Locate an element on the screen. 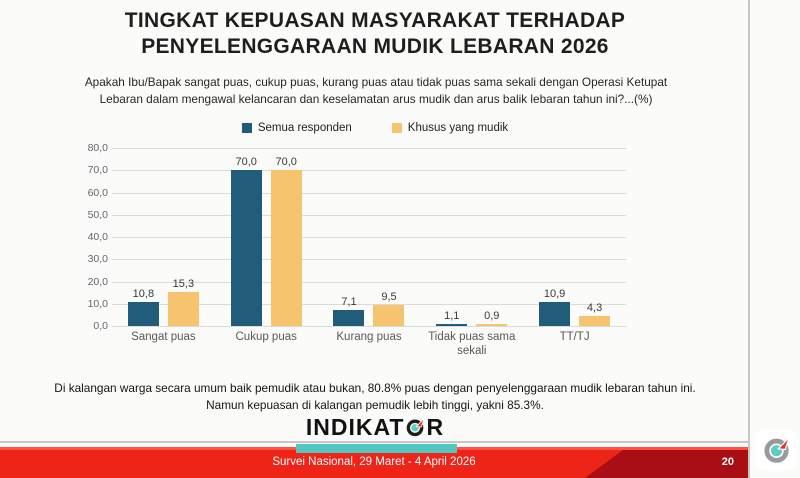  chart-legend: Semua responden Khusus yang mudik is located at coordinates (375, 128).